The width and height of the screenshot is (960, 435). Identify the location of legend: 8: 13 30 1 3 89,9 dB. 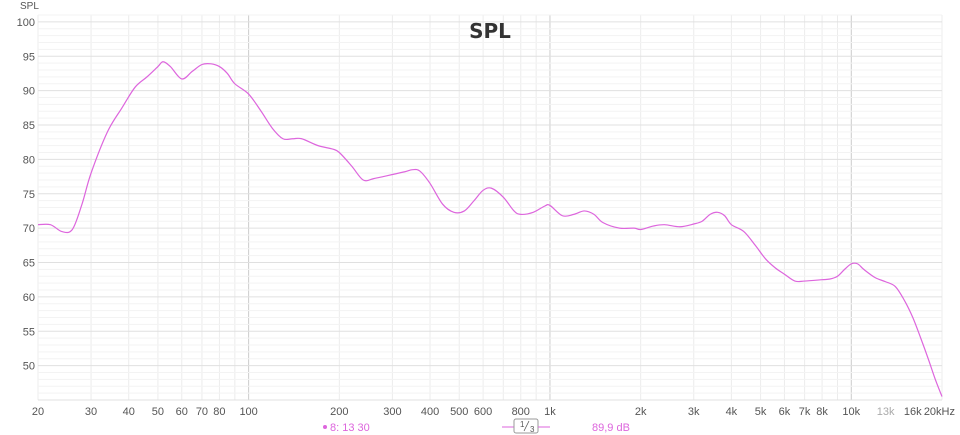
(476, 426).